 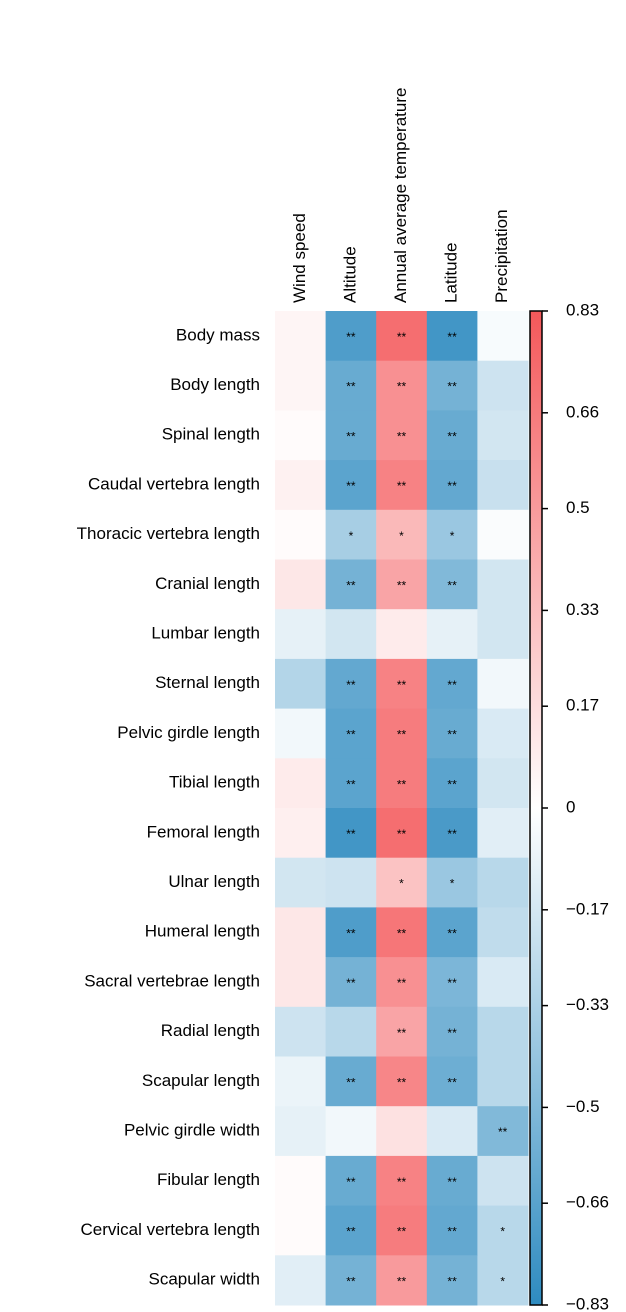 What do you see at coordinates (203, 831) in the screenshot?
I see `row-label: Femoral length` at bounding box center [203, 831].